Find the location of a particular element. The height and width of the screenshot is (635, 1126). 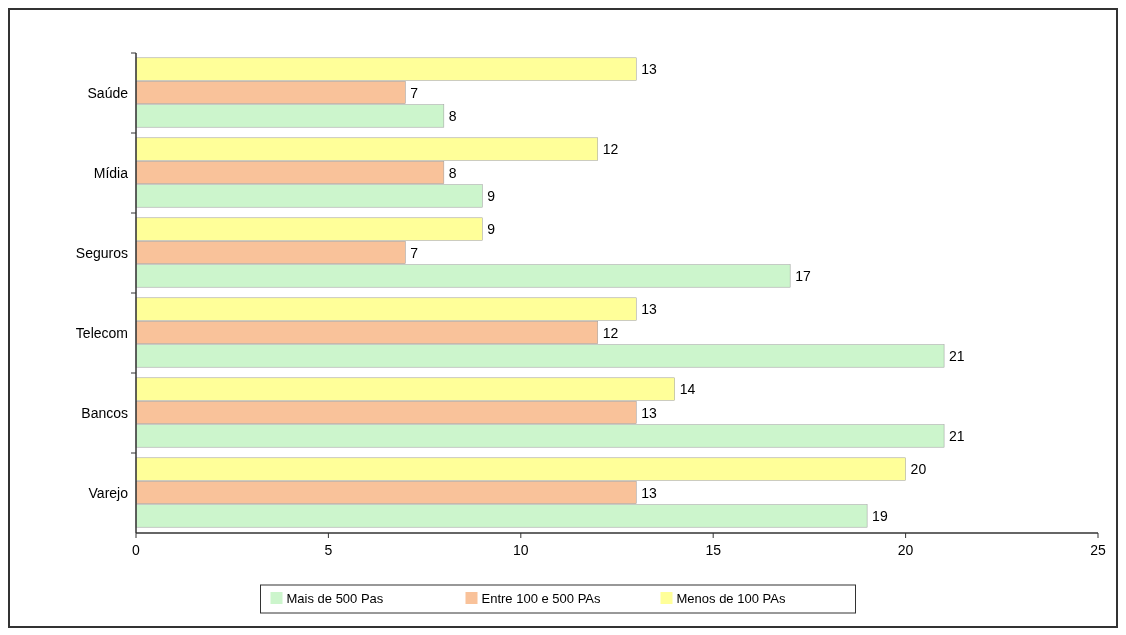

legend-label: Entre 100 e 500 PAs is located at coordinates (541, 598).